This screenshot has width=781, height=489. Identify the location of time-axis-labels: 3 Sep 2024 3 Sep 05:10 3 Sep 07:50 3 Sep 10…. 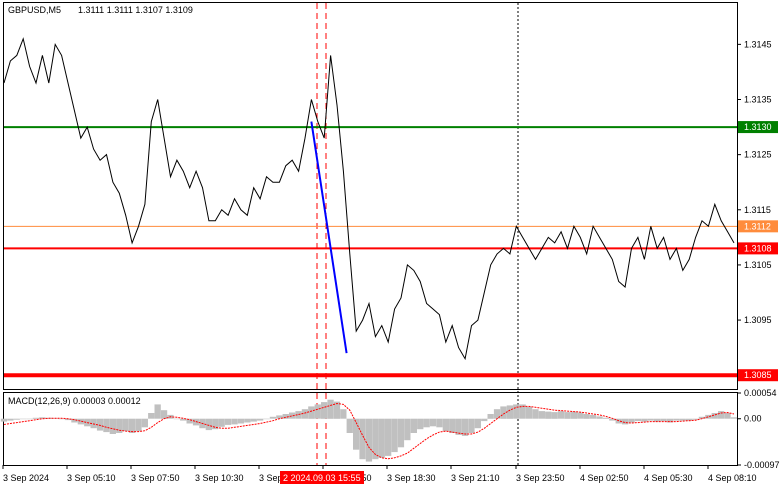
(379, 474).